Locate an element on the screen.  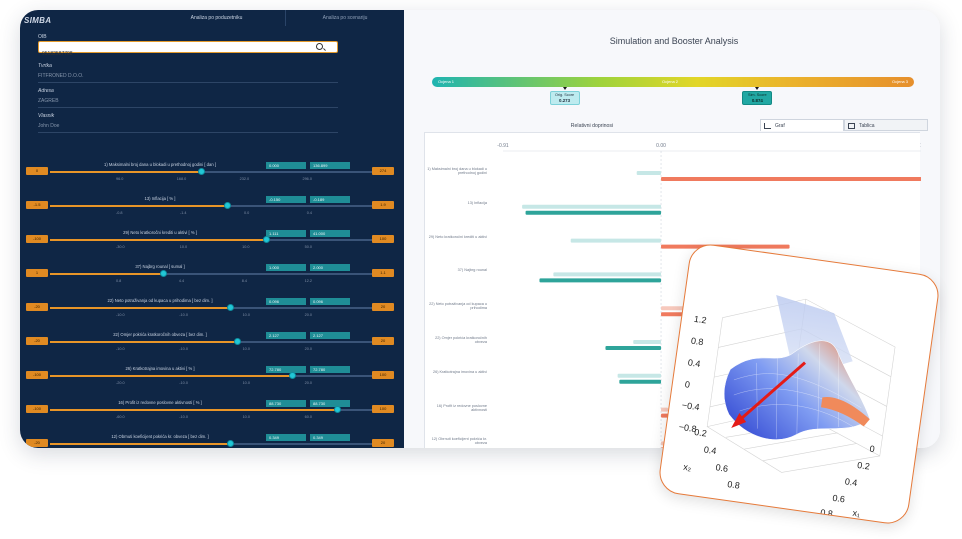
slider-tick-label: 12.2 is located at coordinates (308, 281).